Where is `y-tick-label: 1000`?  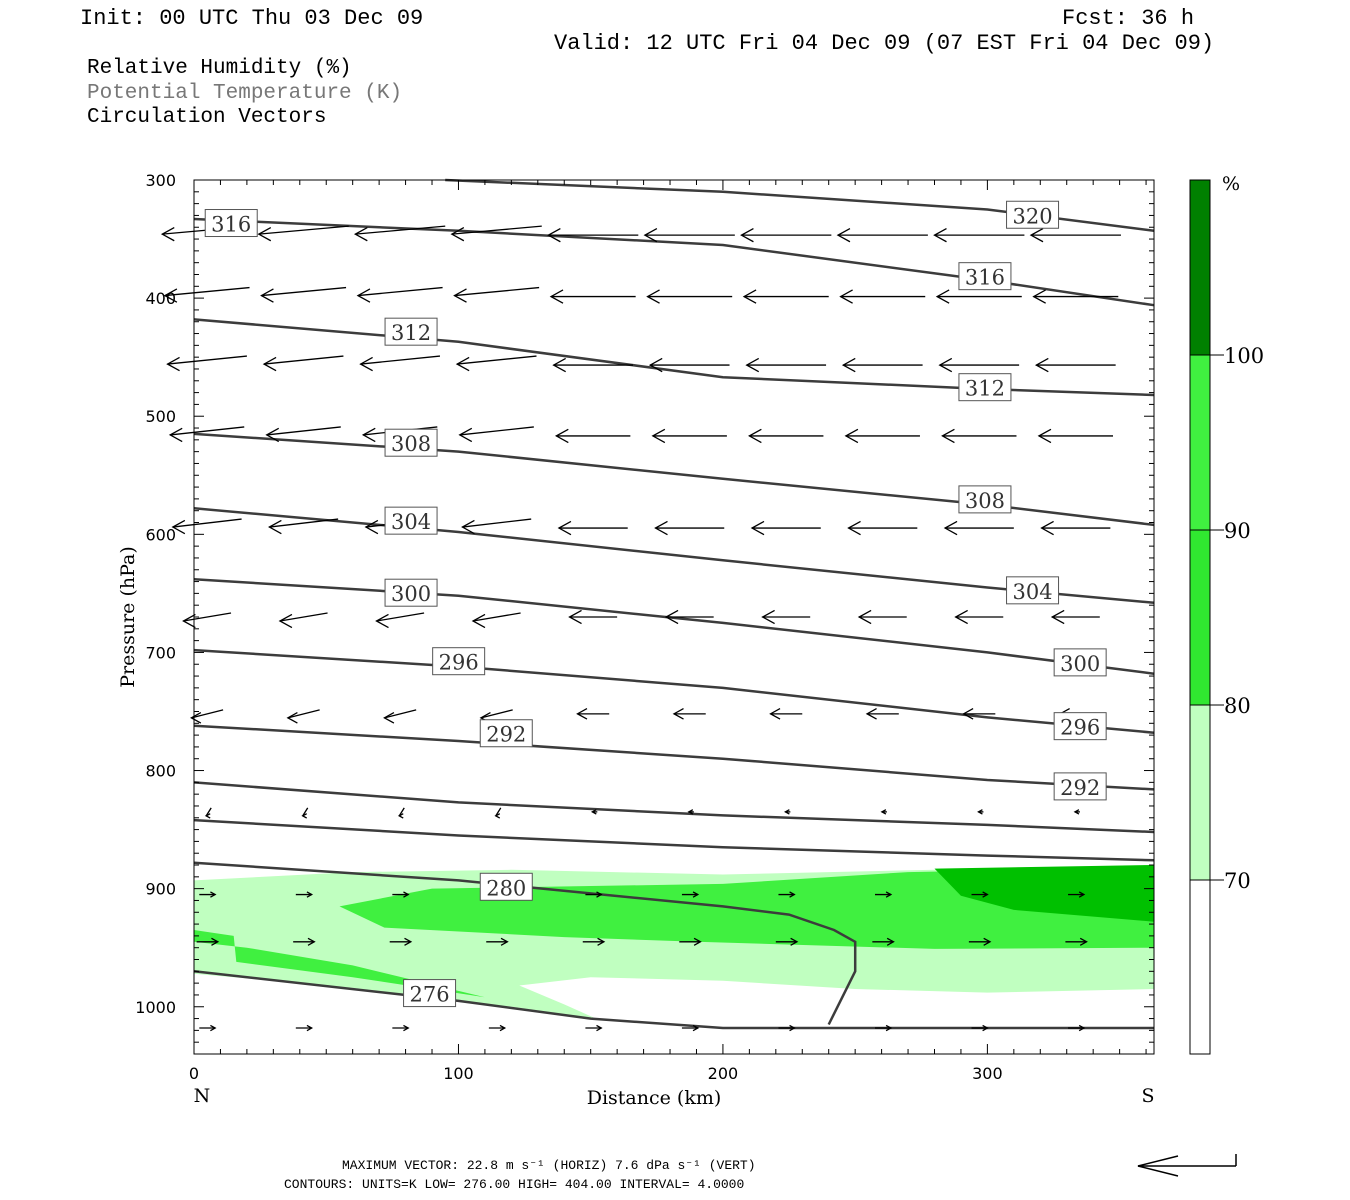 y-tick-label: 1000 is located at coordinates (155, 1007).